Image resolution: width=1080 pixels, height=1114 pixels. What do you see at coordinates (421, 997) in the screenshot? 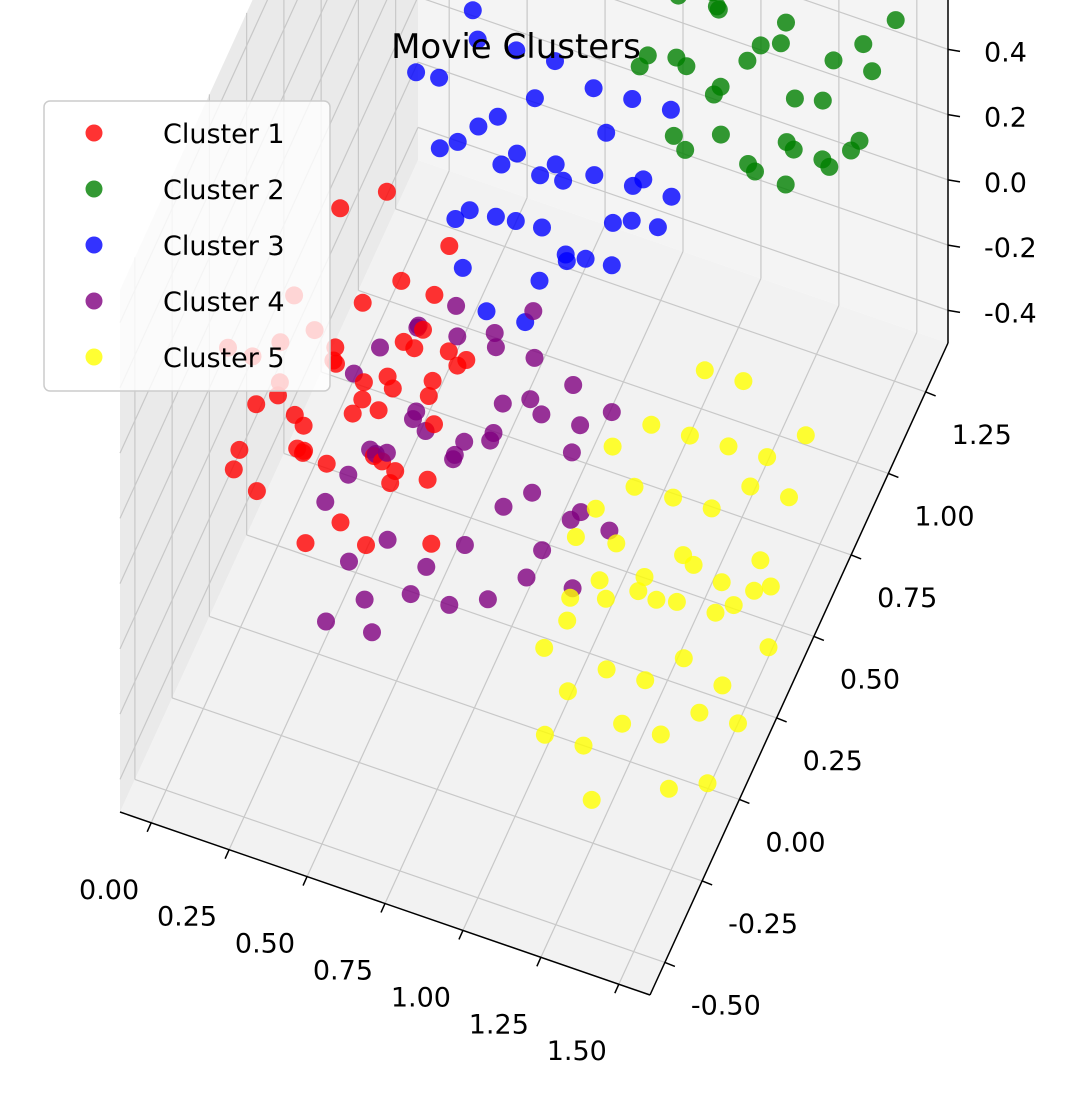
I see `x-tick-label: 1.00` at bounding box center [421, 997].